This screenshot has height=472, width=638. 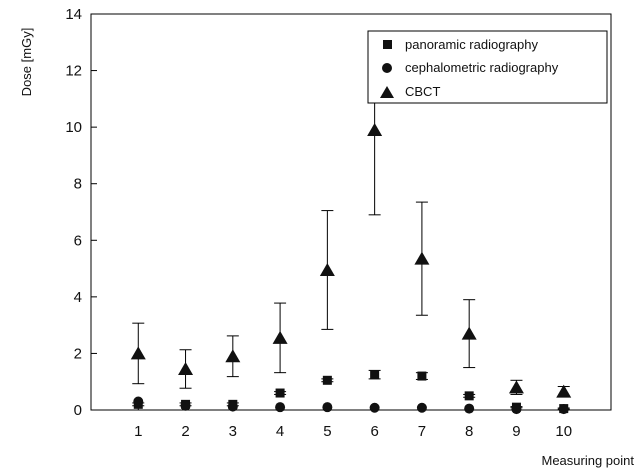 What do you see at coordinates (422, 91) in the screenshot?
I see `legend-label-cbct: CBCT` at bounding box center [422, 91].